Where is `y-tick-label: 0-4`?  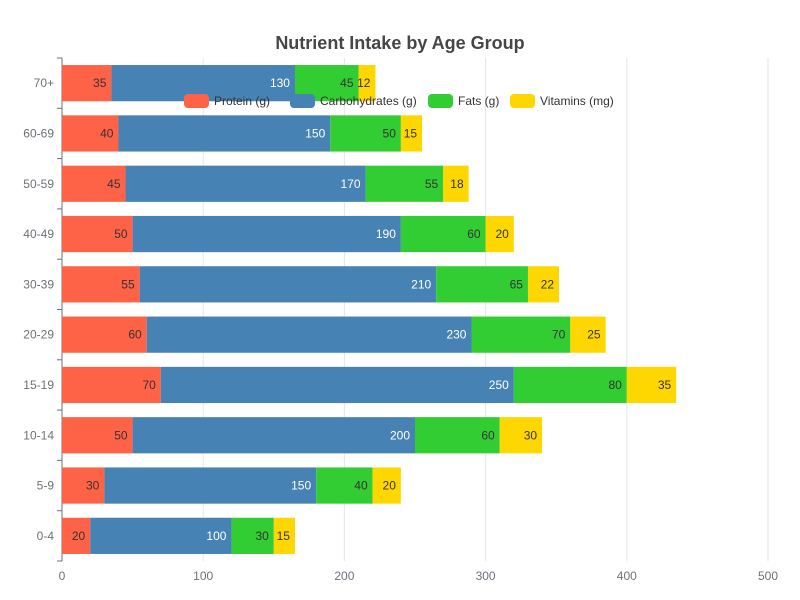 y-tick-label: 0-4 is located at coordinates (46, 536).